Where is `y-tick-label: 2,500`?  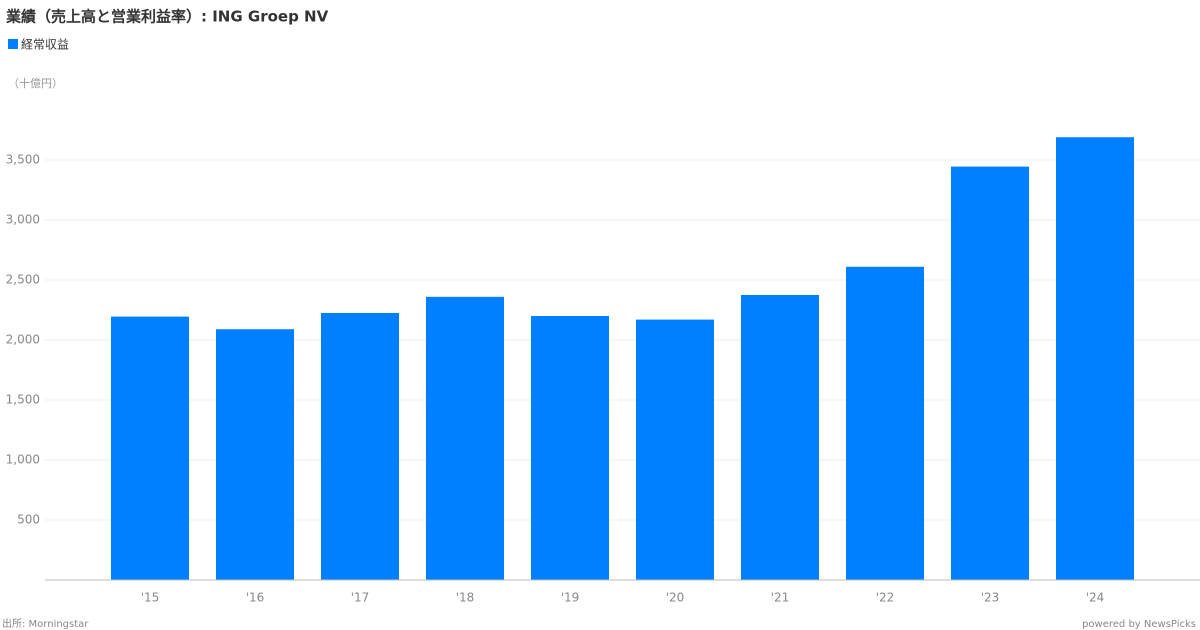 y-tick-label: 2,500 is located at coordinates (23, 280).